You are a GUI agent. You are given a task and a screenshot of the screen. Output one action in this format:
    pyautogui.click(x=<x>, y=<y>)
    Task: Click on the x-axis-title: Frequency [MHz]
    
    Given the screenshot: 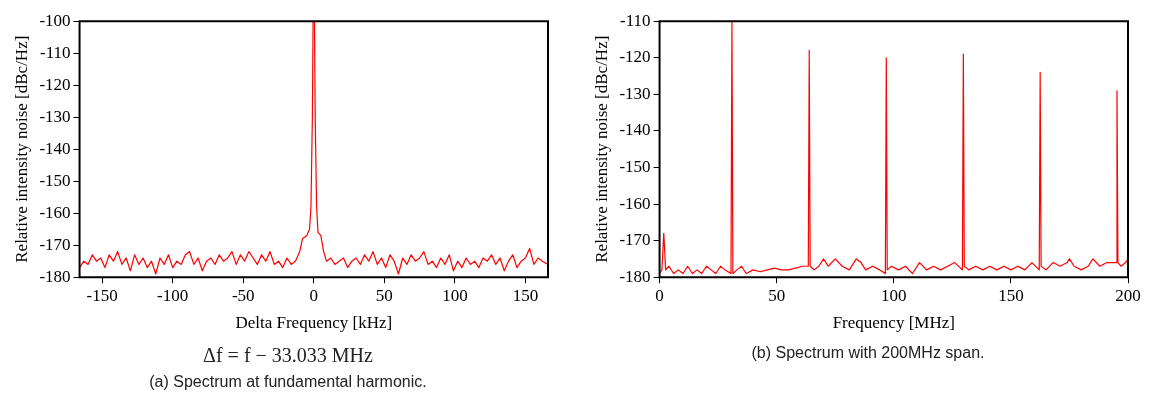 What is the action you would take?
    pyautogui.click(x=893, y=323)
    